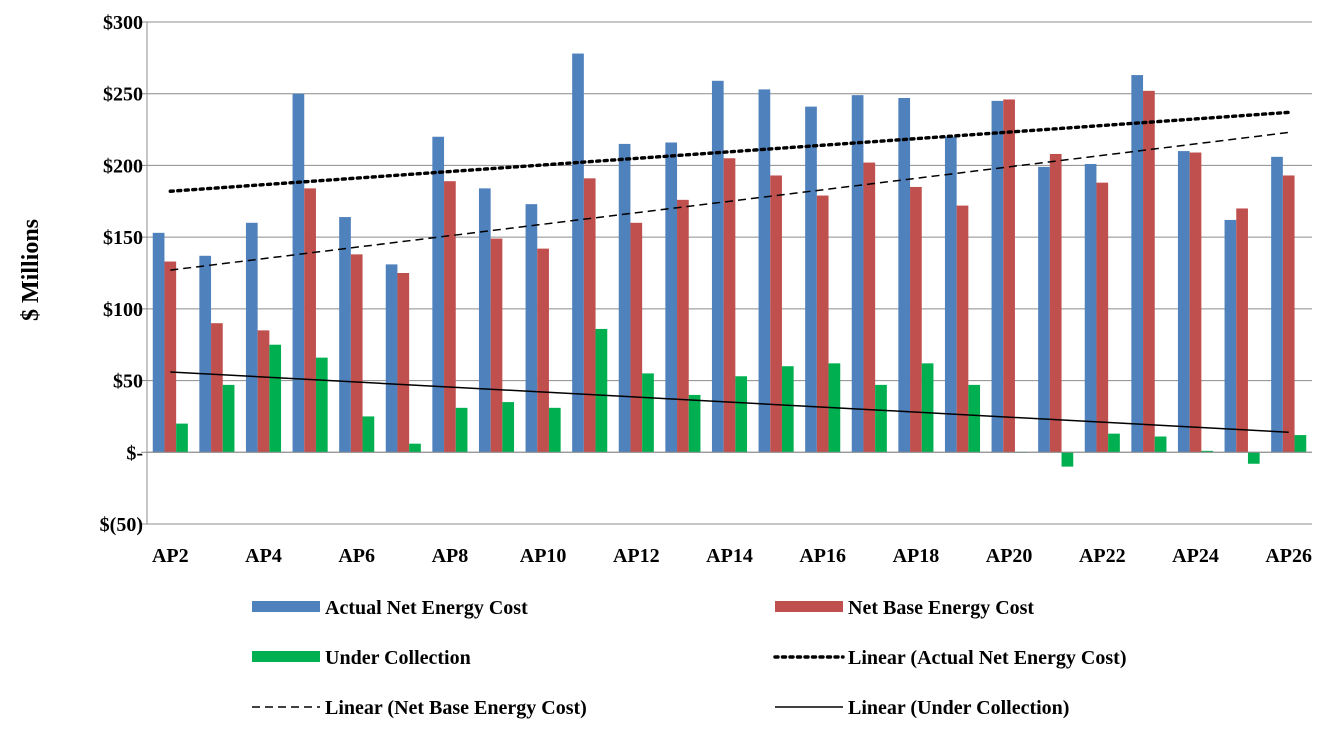 This screenshot has height=732, width=1343. I want to click on bar-net-base-energy-cost-ap7, so click(403, 363).